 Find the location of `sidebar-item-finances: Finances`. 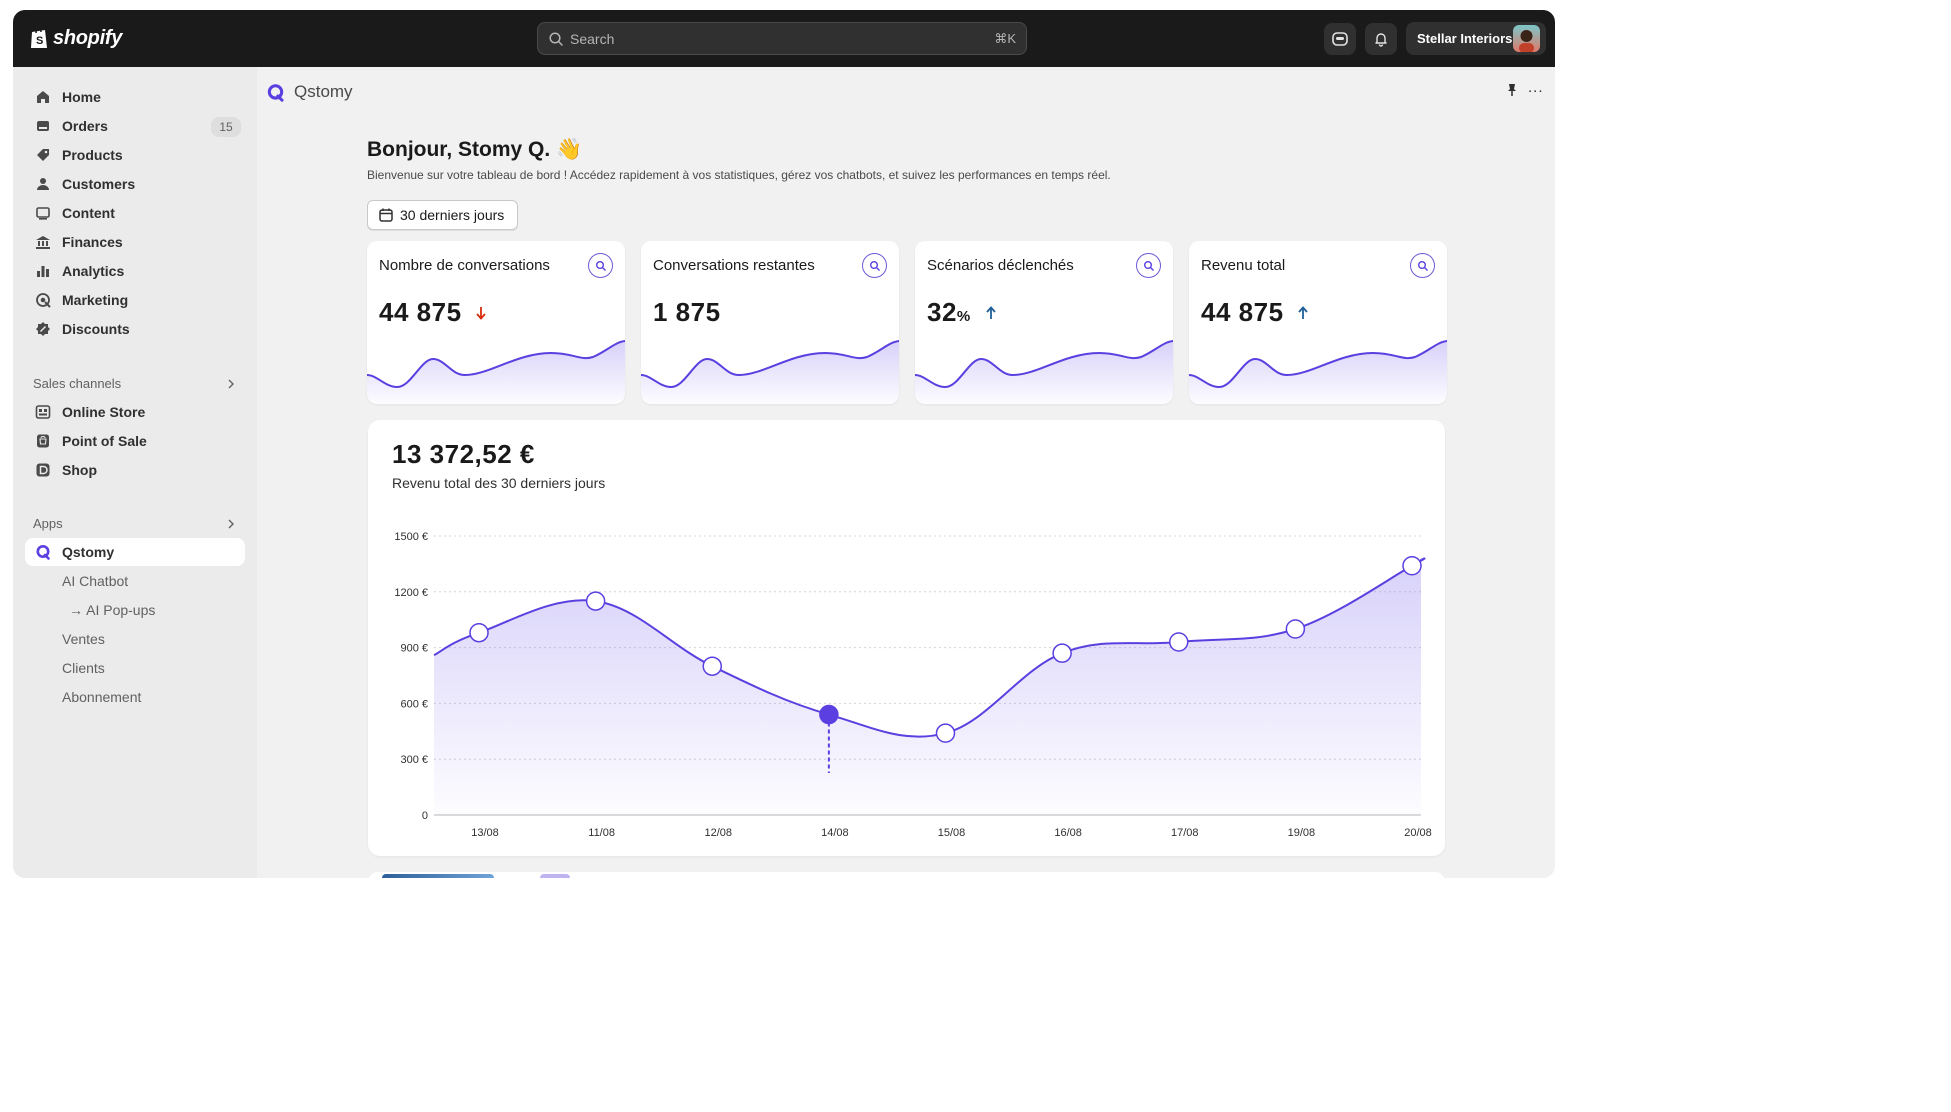

sidebar-item-finances: Finances is located at coordinates (135, 242).